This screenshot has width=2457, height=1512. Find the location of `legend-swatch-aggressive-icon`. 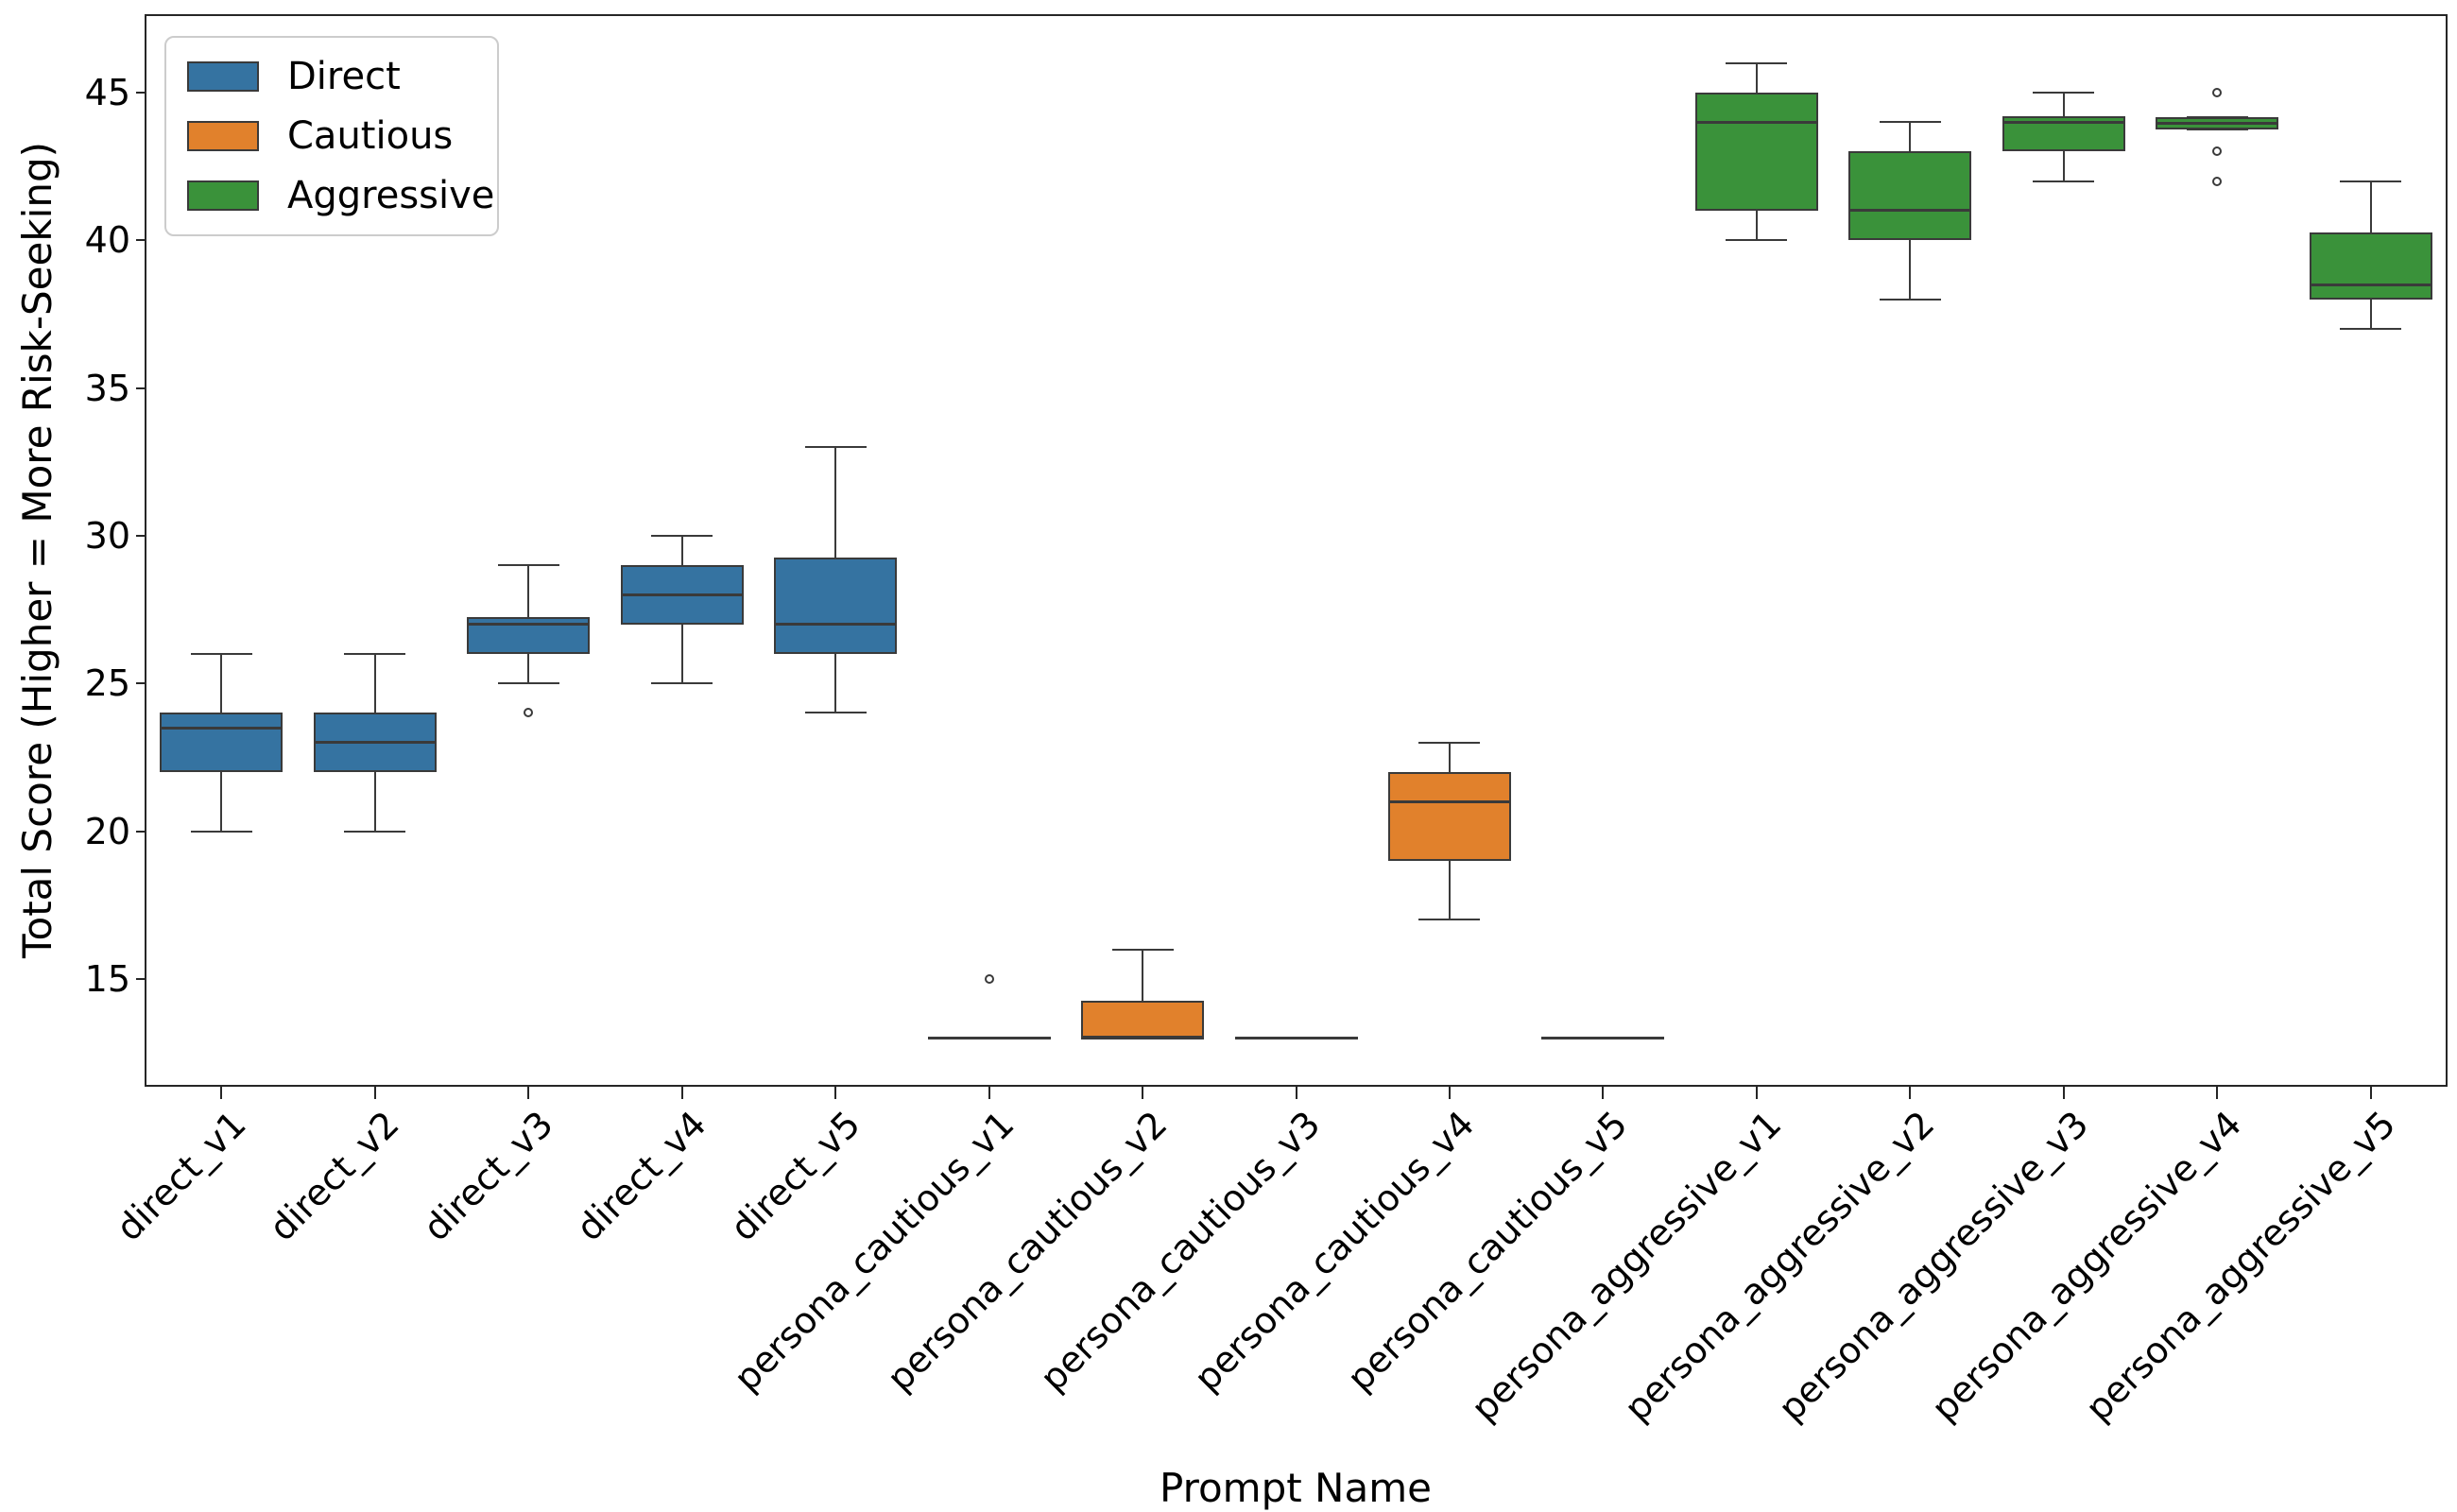

legend-swatch-aggressive-icon is located at coordinates (223, 195).